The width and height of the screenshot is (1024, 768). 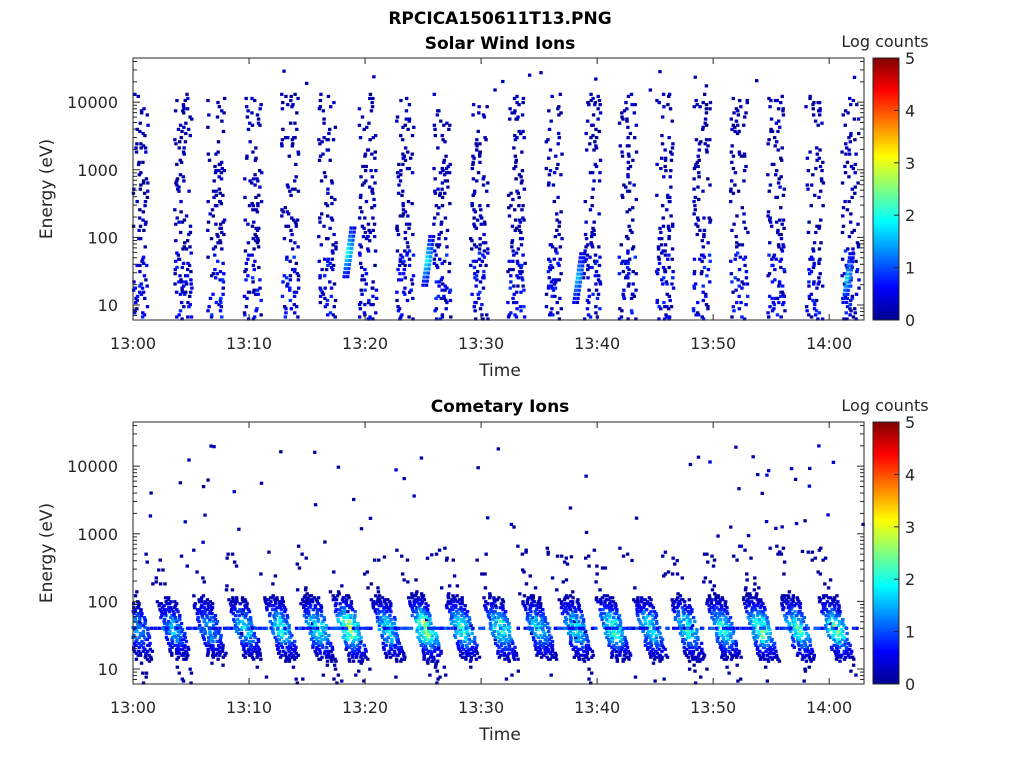 I want to click on x-tick-label: 13:00, so click(x=133, y=343).